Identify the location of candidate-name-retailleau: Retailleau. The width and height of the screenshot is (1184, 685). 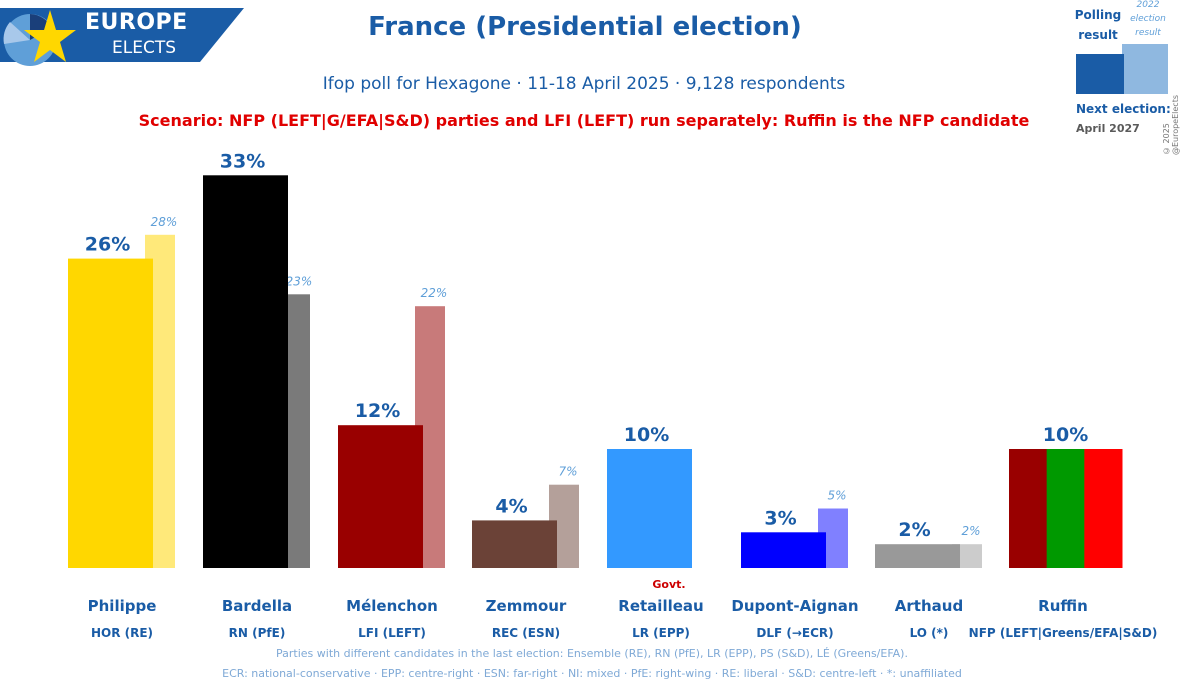
(660, 606).